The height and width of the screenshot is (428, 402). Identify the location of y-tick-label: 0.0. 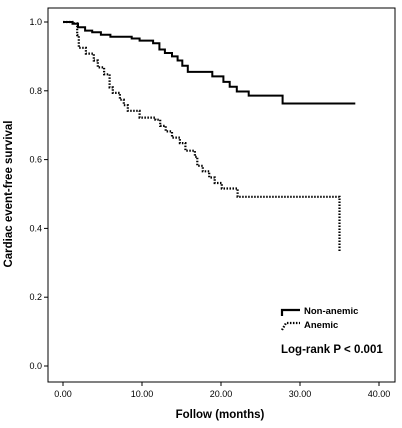
(35, 366).